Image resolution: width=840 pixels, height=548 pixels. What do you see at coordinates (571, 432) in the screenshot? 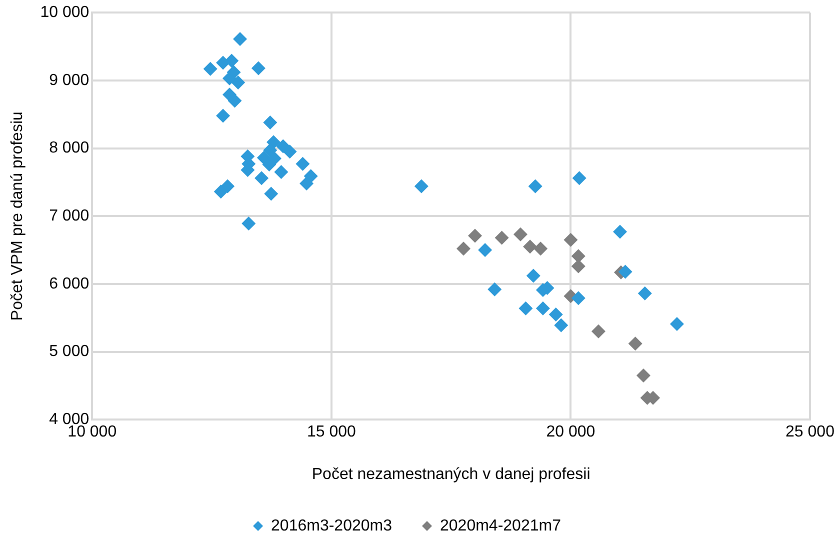
I see `x-tick-label: 20 000` at bounding box center [571, 432].